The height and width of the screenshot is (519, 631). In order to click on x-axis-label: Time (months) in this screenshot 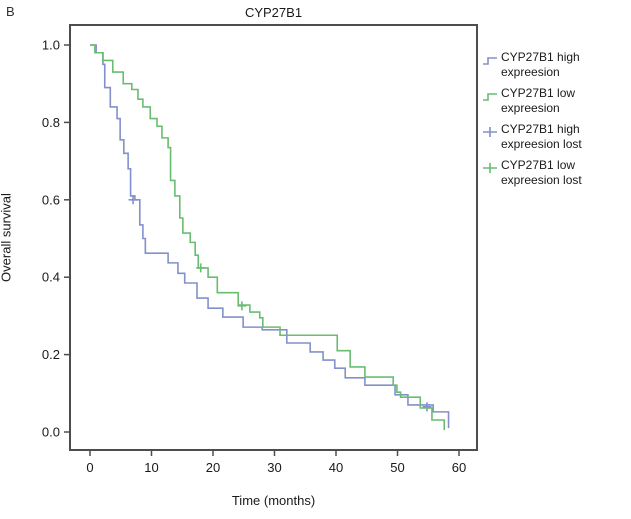, I will do `click(273, 500)`.